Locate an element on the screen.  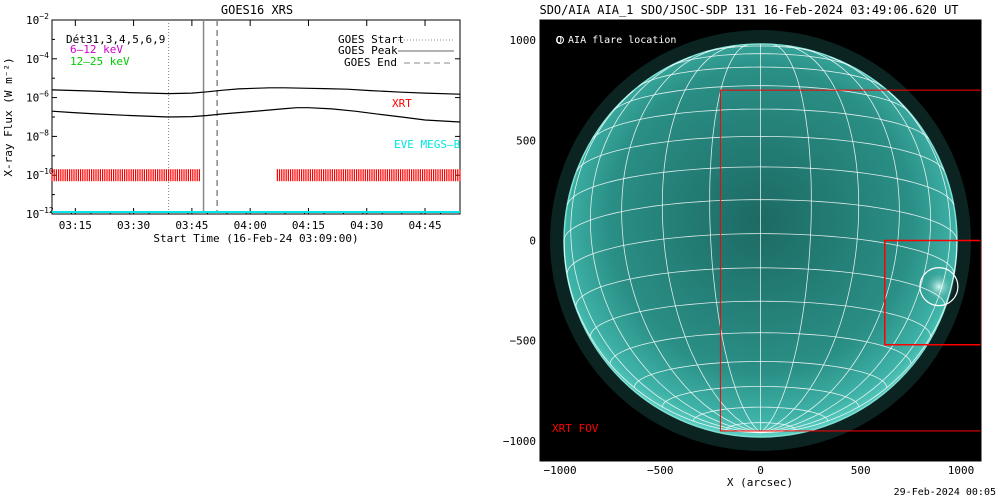
xrt-fov-label: XRT FOV is located at coordinates (575, 428).